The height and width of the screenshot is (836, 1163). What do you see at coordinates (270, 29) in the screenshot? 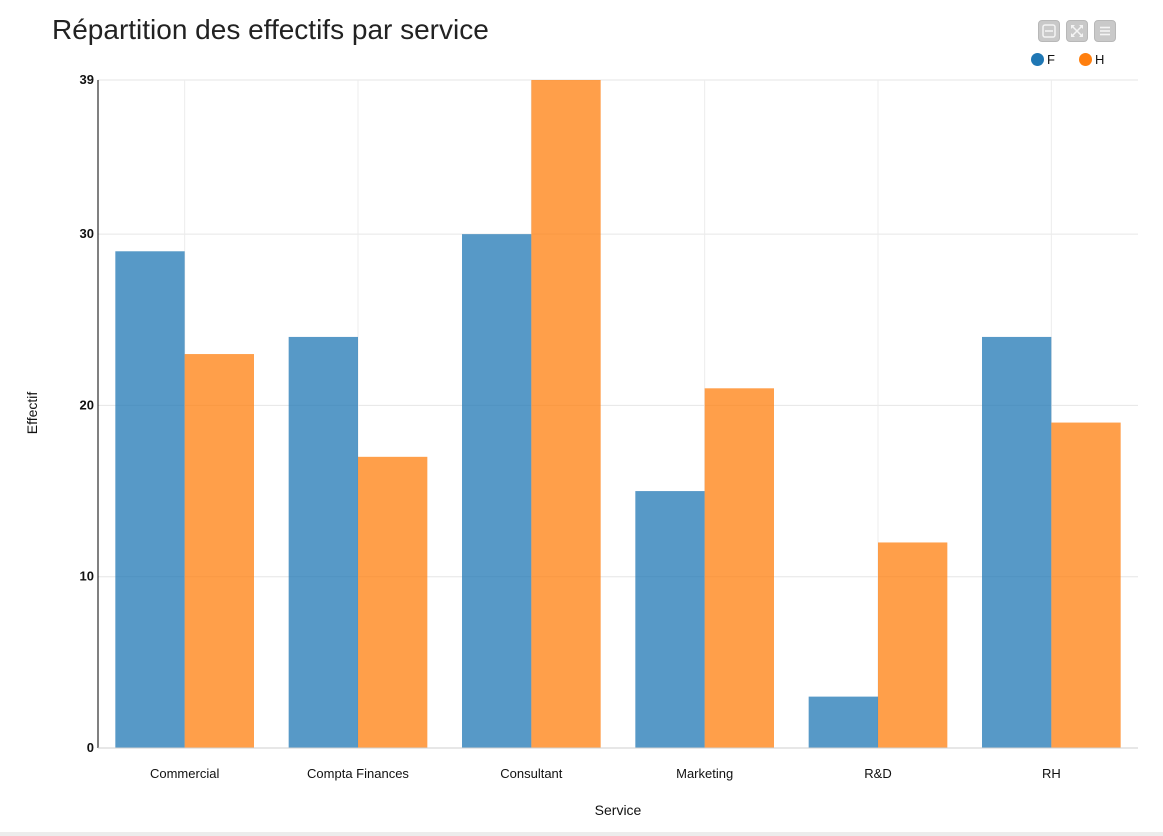
I see `chart-title: Répartition des effectifs par service` at bounding box center [270, 29].